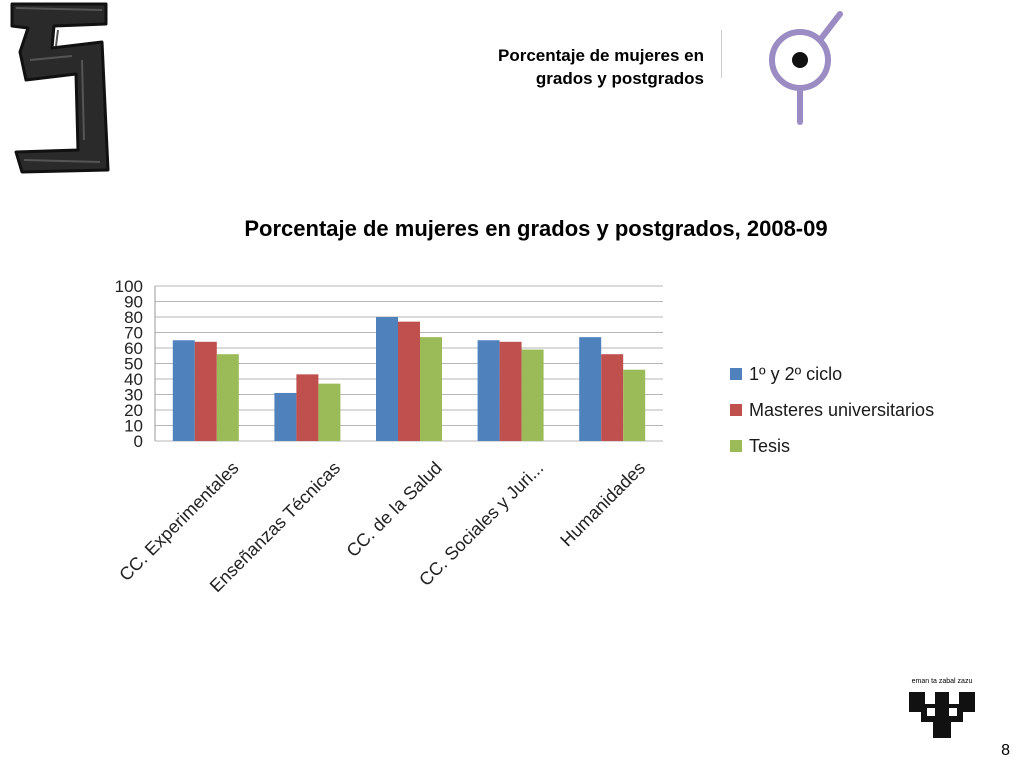 This screenshot has height=768, width=1024. I want to click on y-tick-label: 20, so click(133, 410).